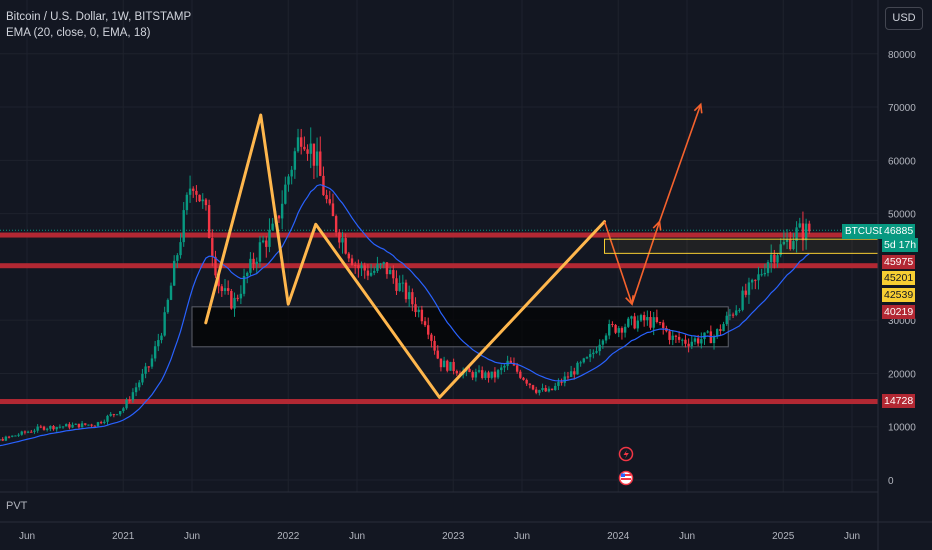 The image size is (932, 550). Describe the element at coordinates (78, 33) in the screenshot. I see `ema-indicator-label: EMA (20, close, 0, EMA, 18)` at that location.